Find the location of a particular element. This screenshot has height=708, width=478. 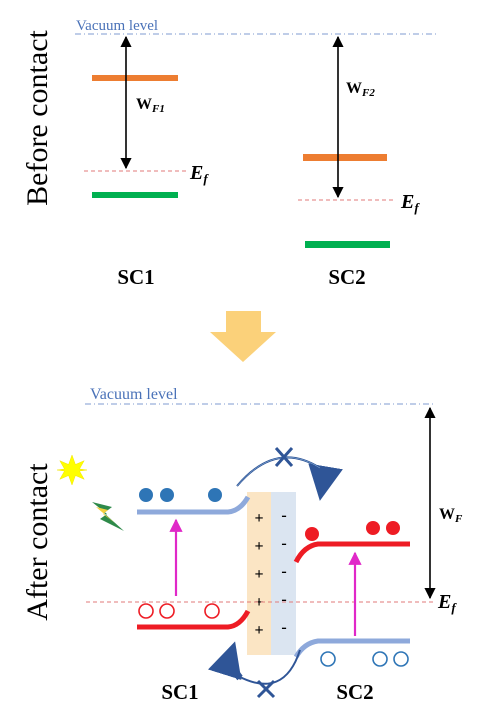

sc1-valence-band is located at coordinates (135, 195).